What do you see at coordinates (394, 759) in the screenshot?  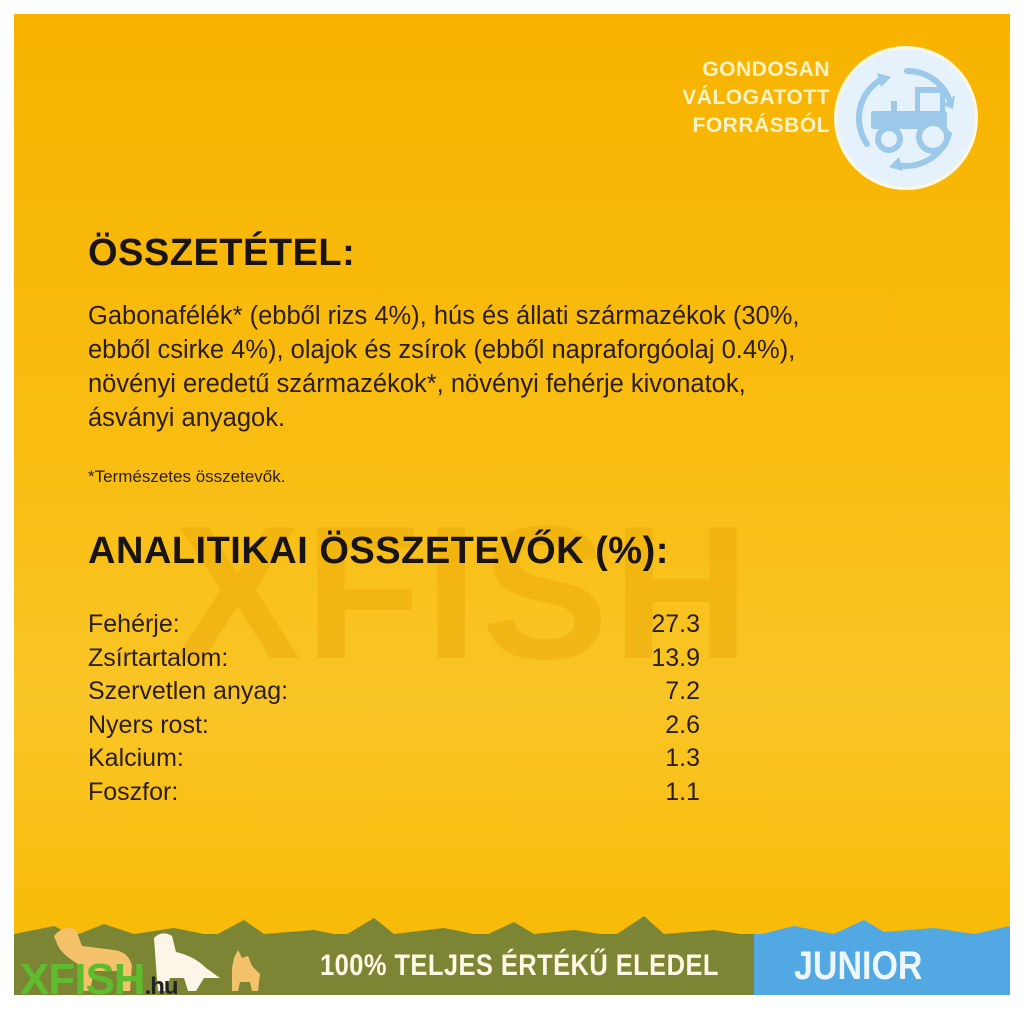 I see `table-row: Kalcium: 1.3` at bounding box center [394, 759].